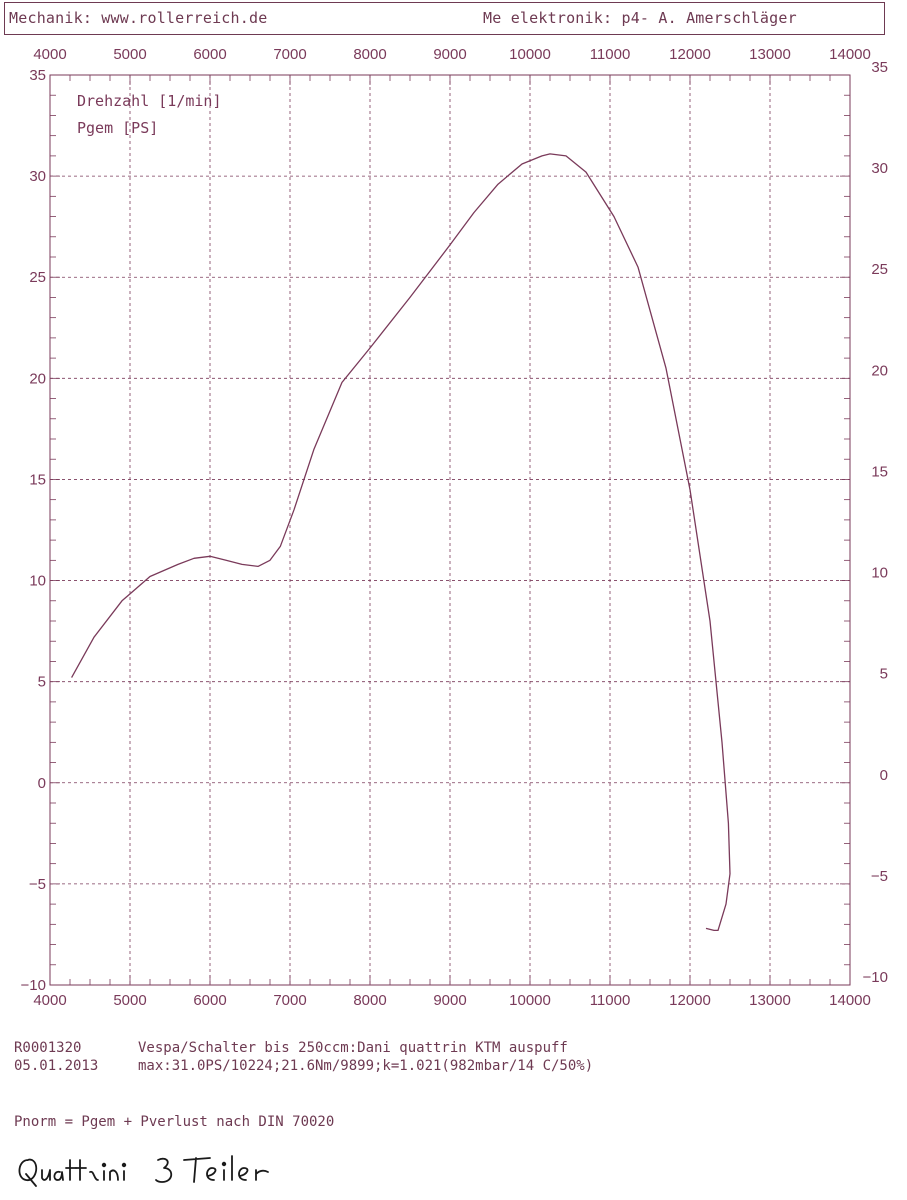 This screenshot has width=907, height=1200. Describe the element at coordinates (42, 783) in the screenshot. I see `y-tick-label-left: 0` at that location.